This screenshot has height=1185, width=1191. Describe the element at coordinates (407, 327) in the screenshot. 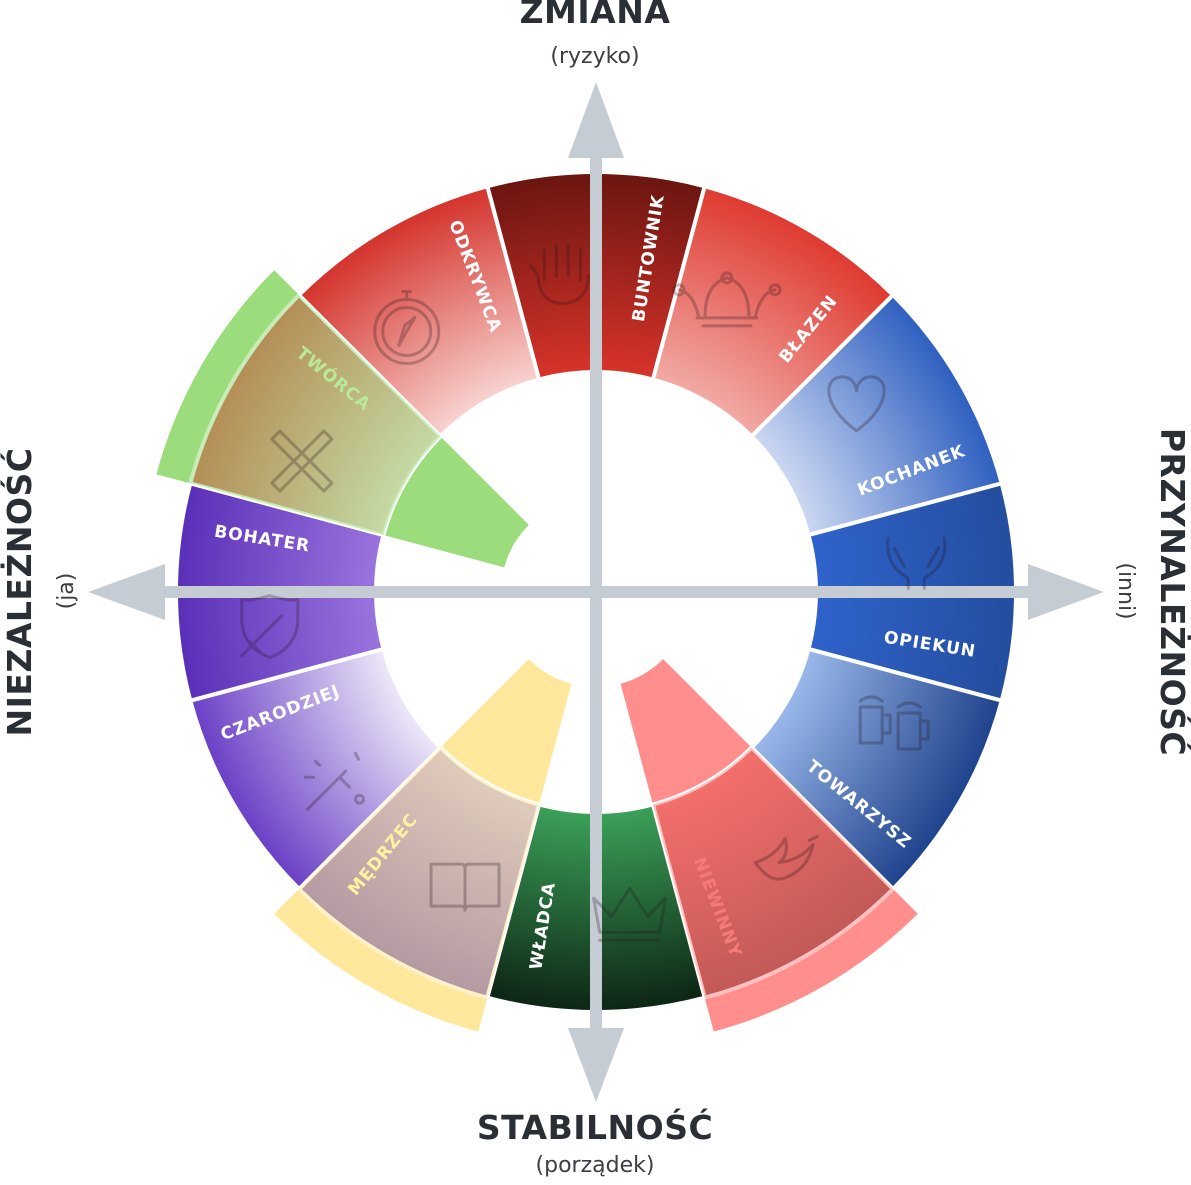

I see `compass-icon` at that location.